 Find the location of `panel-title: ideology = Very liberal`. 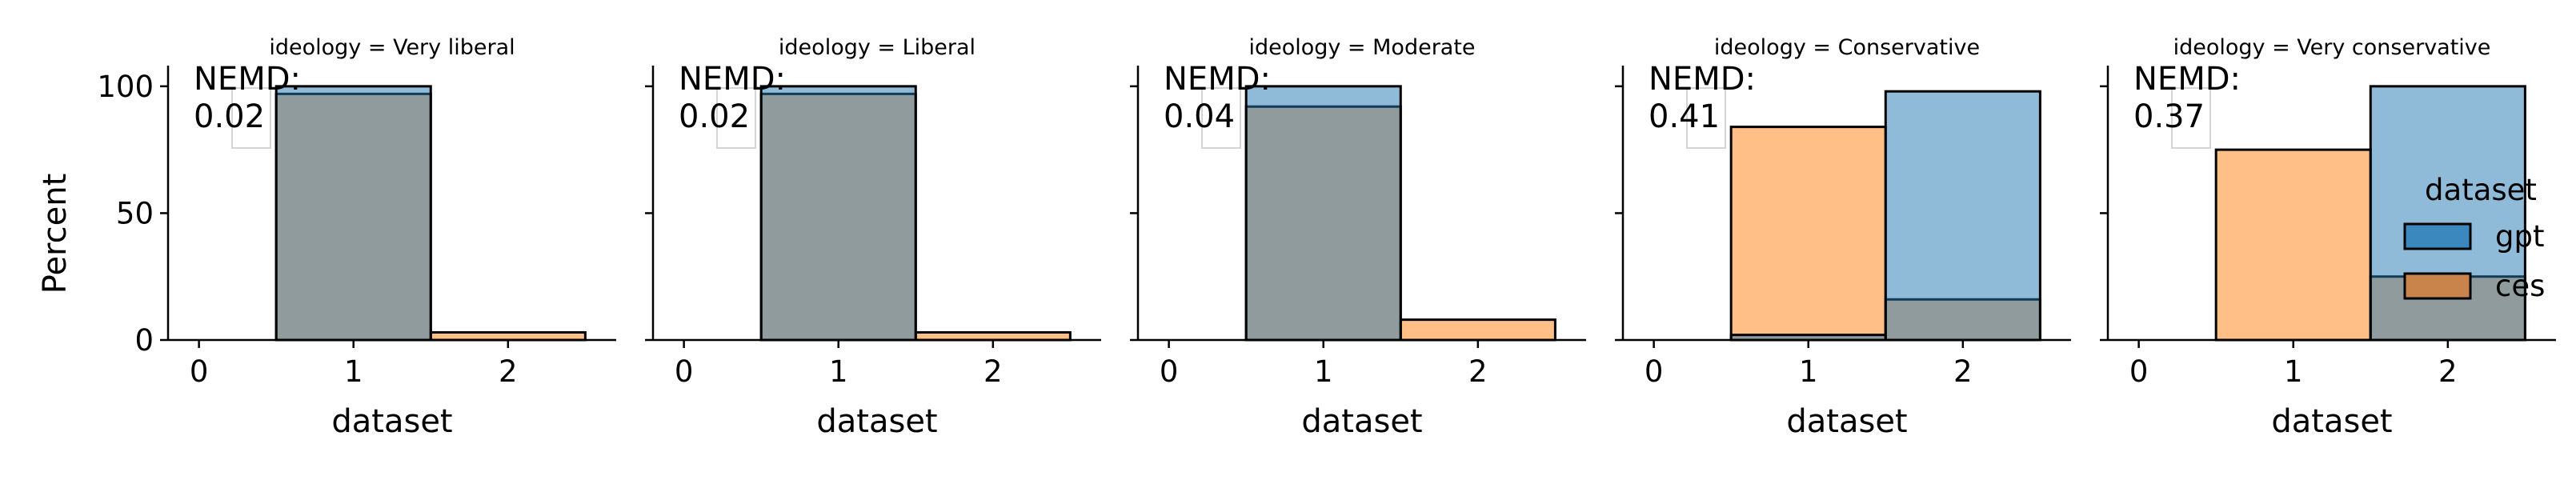

panel-title: ideology = Very liberal is located at coordinates (392, 47).